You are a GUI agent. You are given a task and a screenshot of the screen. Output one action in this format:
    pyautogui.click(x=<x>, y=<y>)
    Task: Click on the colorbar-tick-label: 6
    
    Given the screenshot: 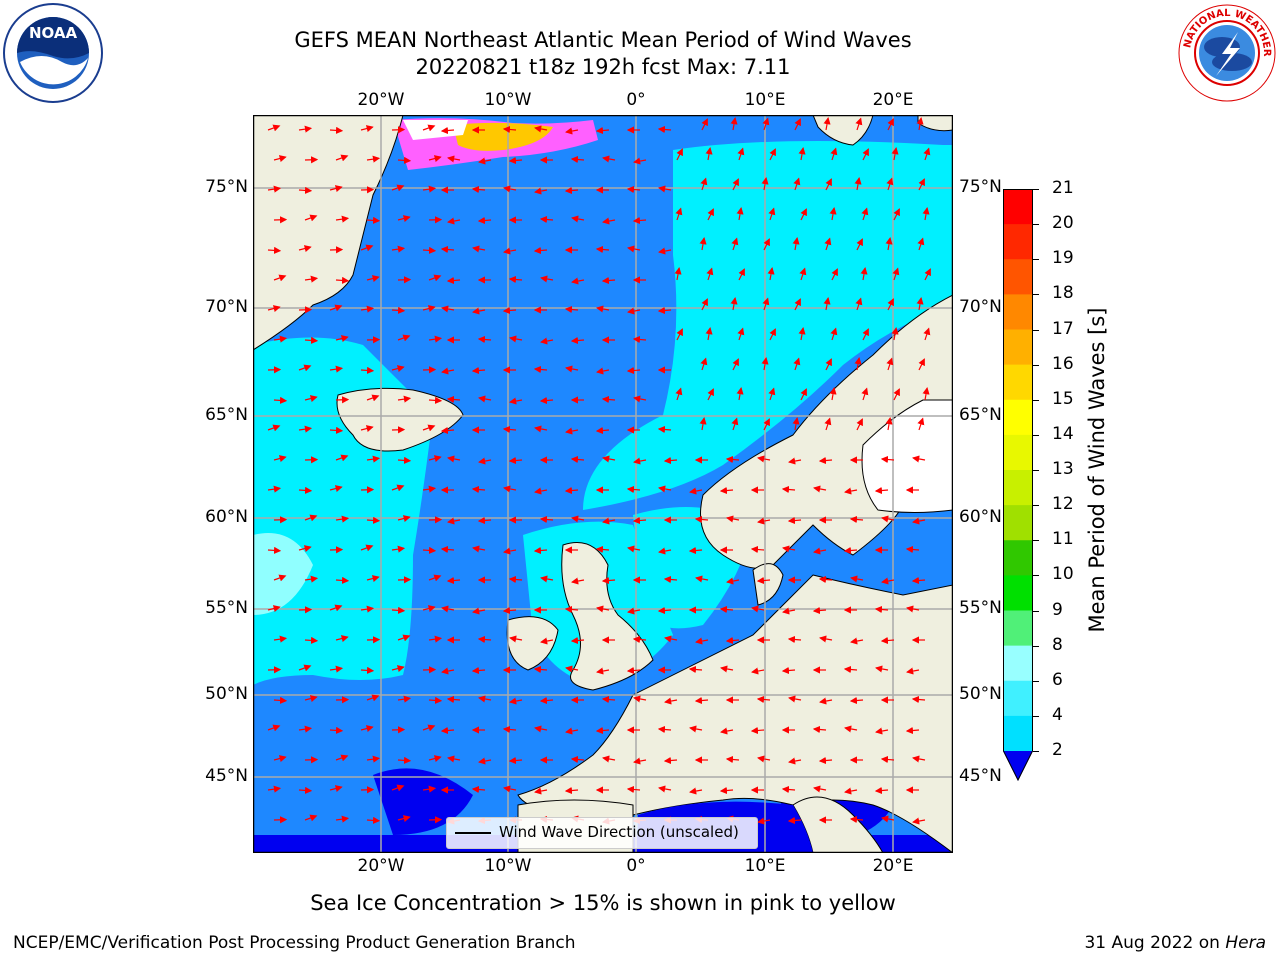 What is the action you would take?
    pyautogui.click(x=1057, y=679)
    